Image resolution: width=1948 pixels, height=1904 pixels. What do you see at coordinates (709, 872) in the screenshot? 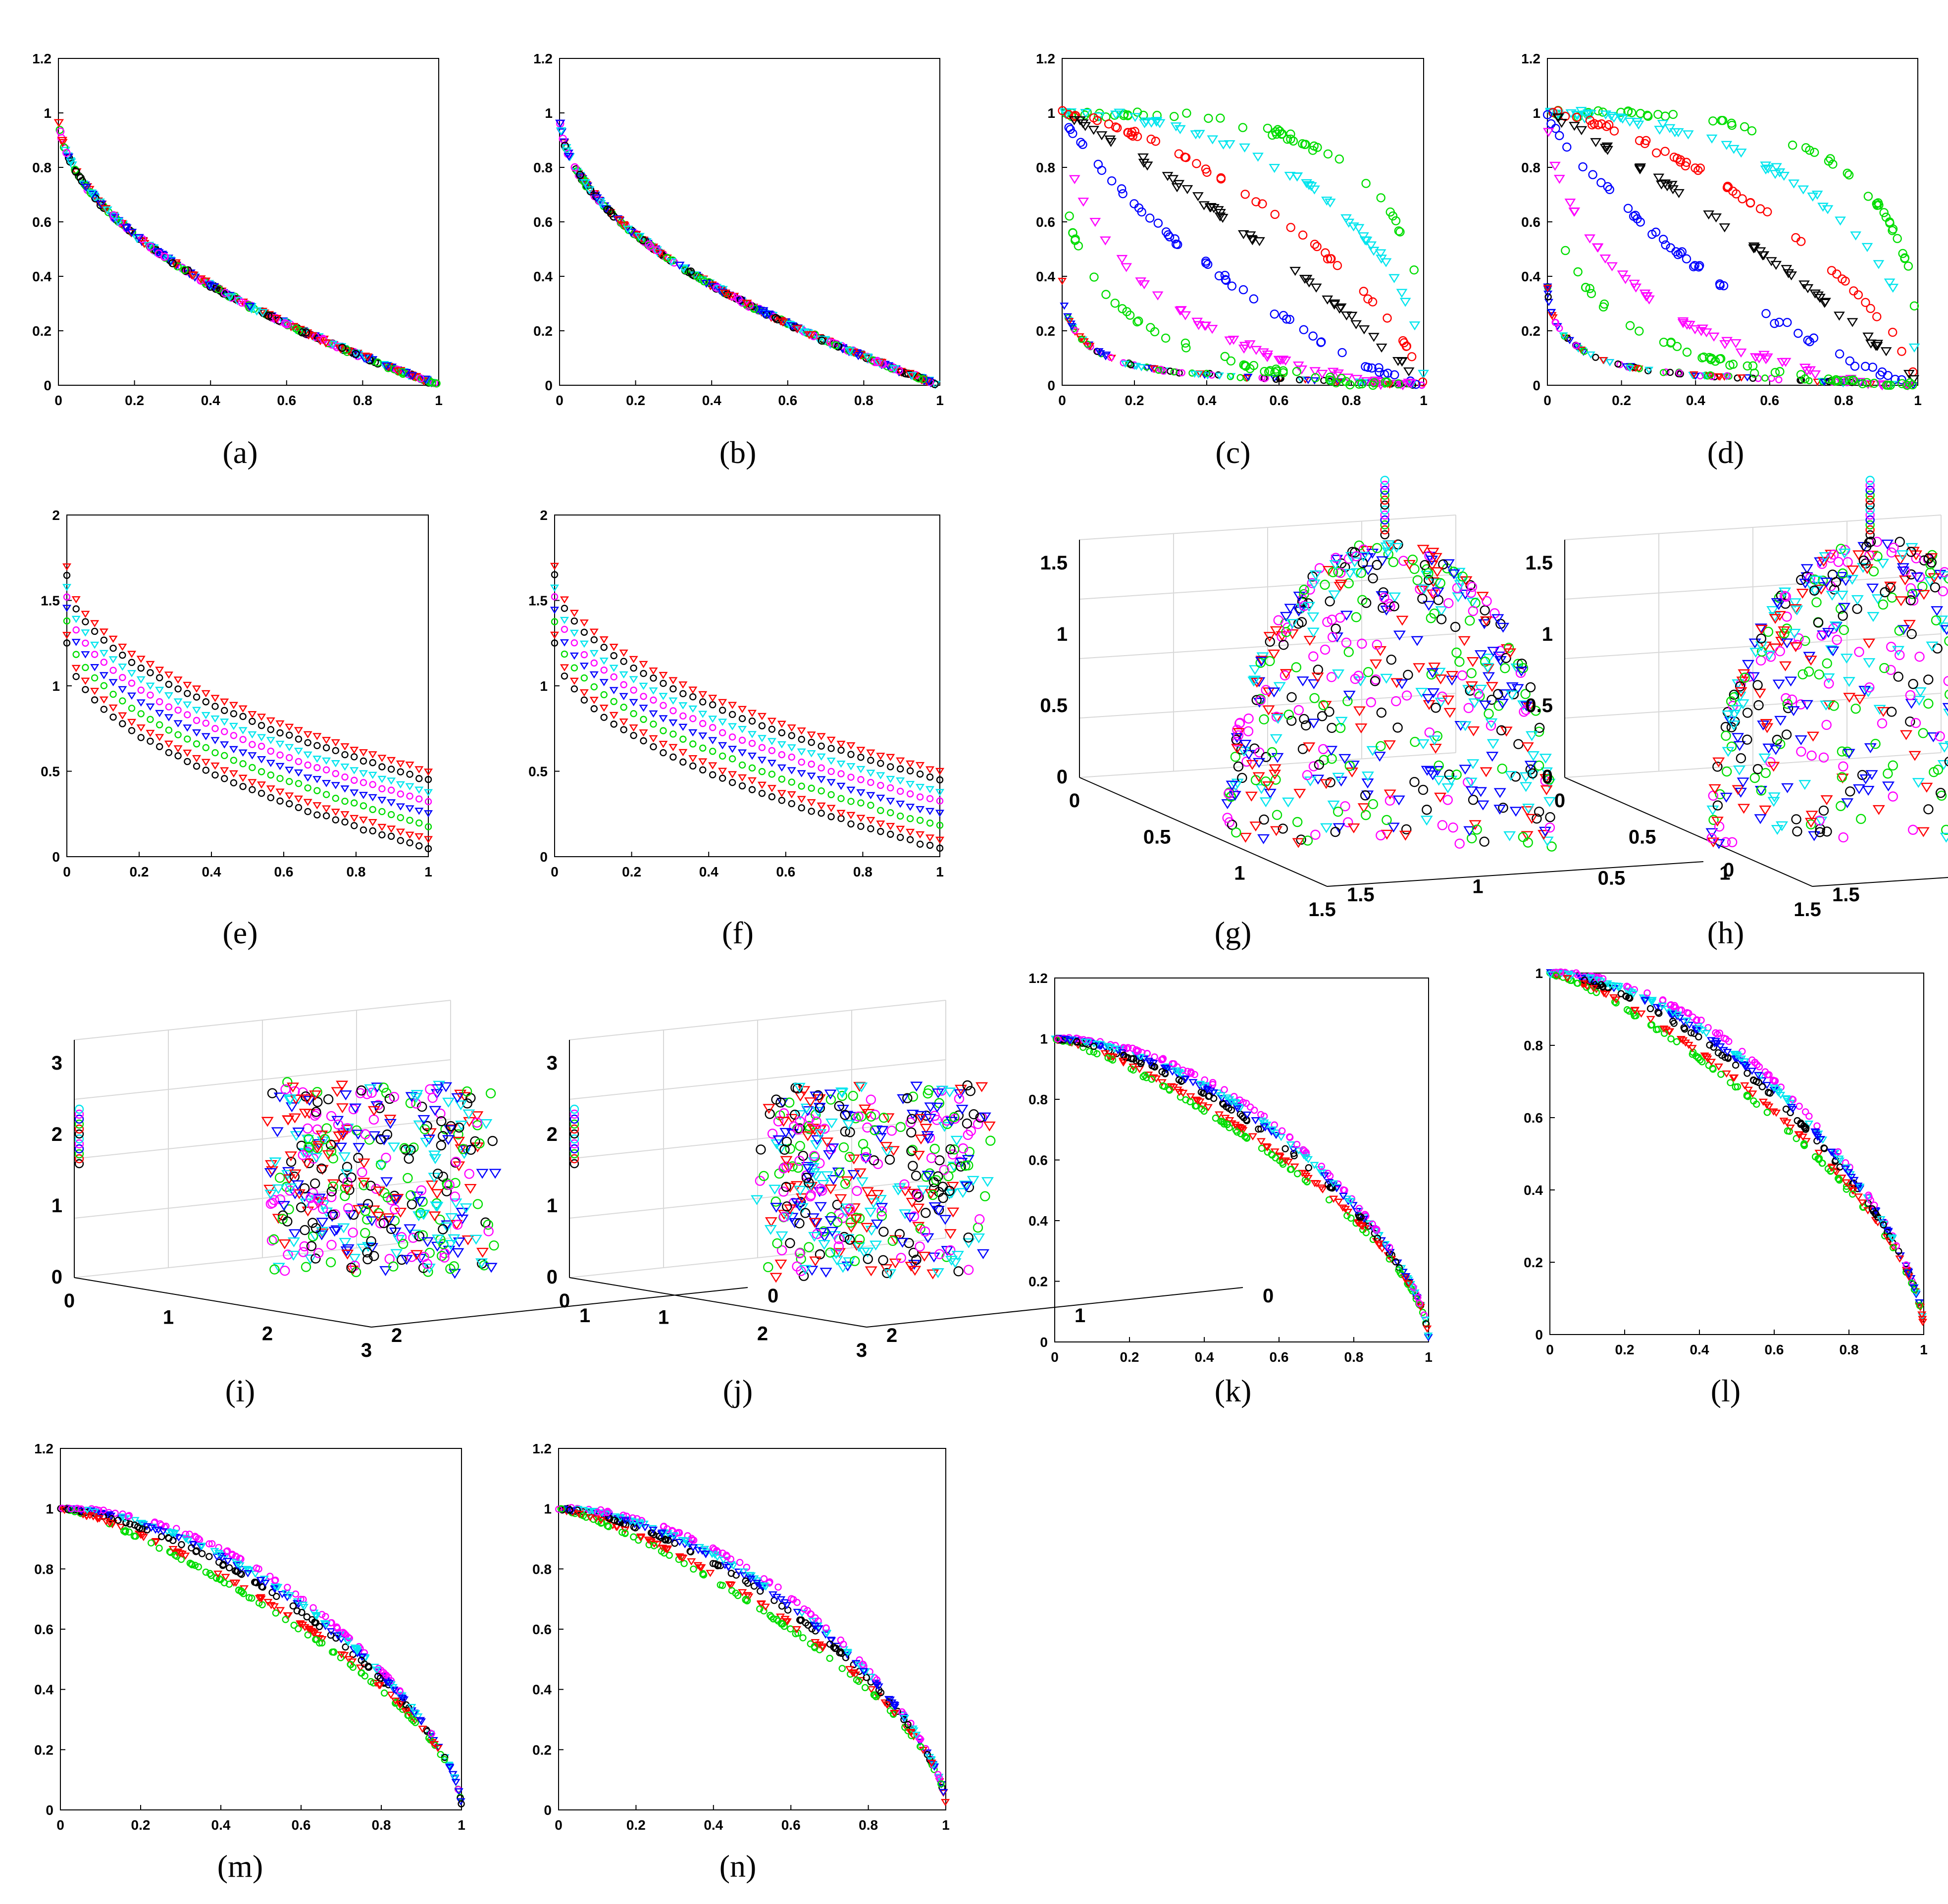
I see `x-tick-label: 0.4` at bounding box center [709, 872].